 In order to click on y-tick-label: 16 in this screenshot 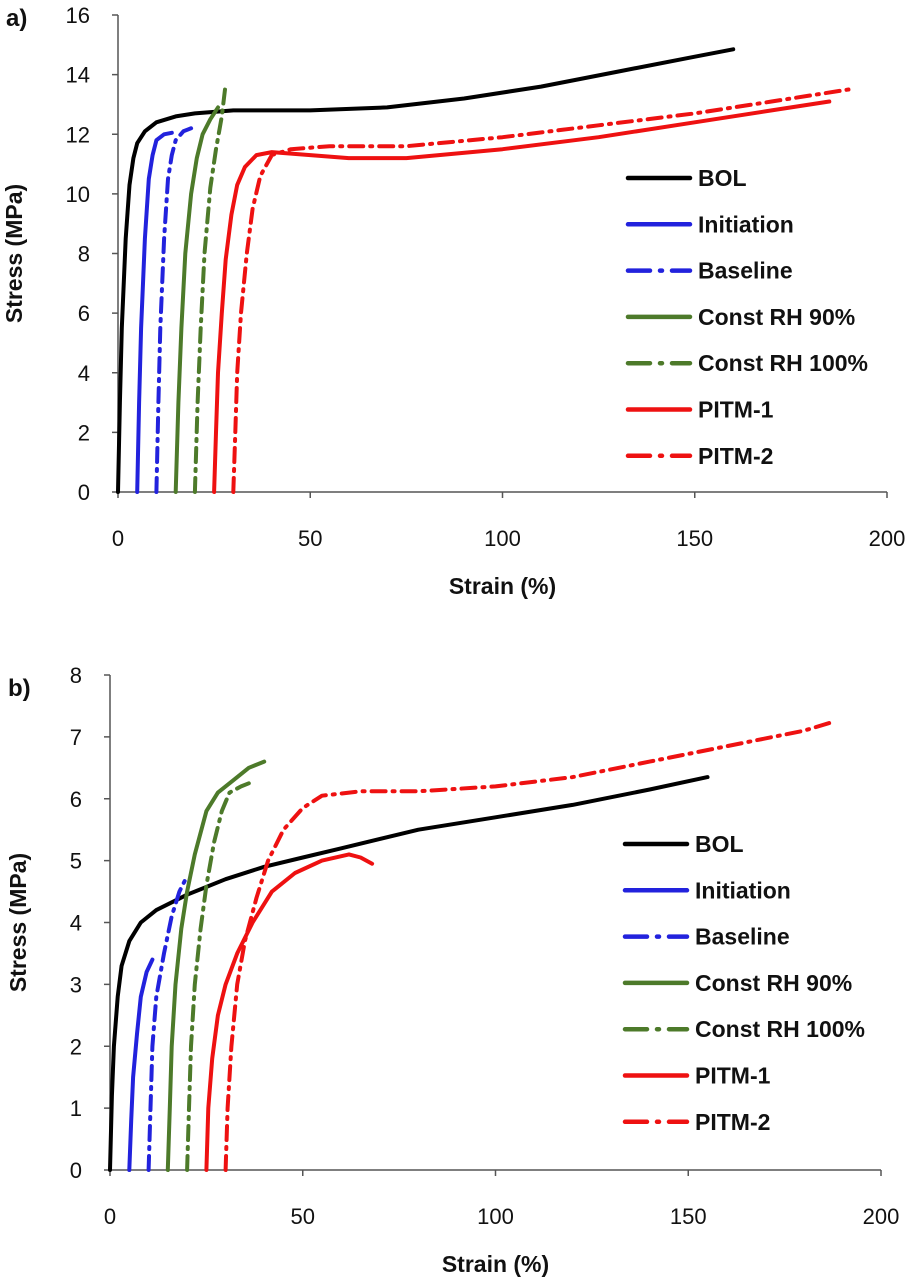, I will do `click(78, 15)`.